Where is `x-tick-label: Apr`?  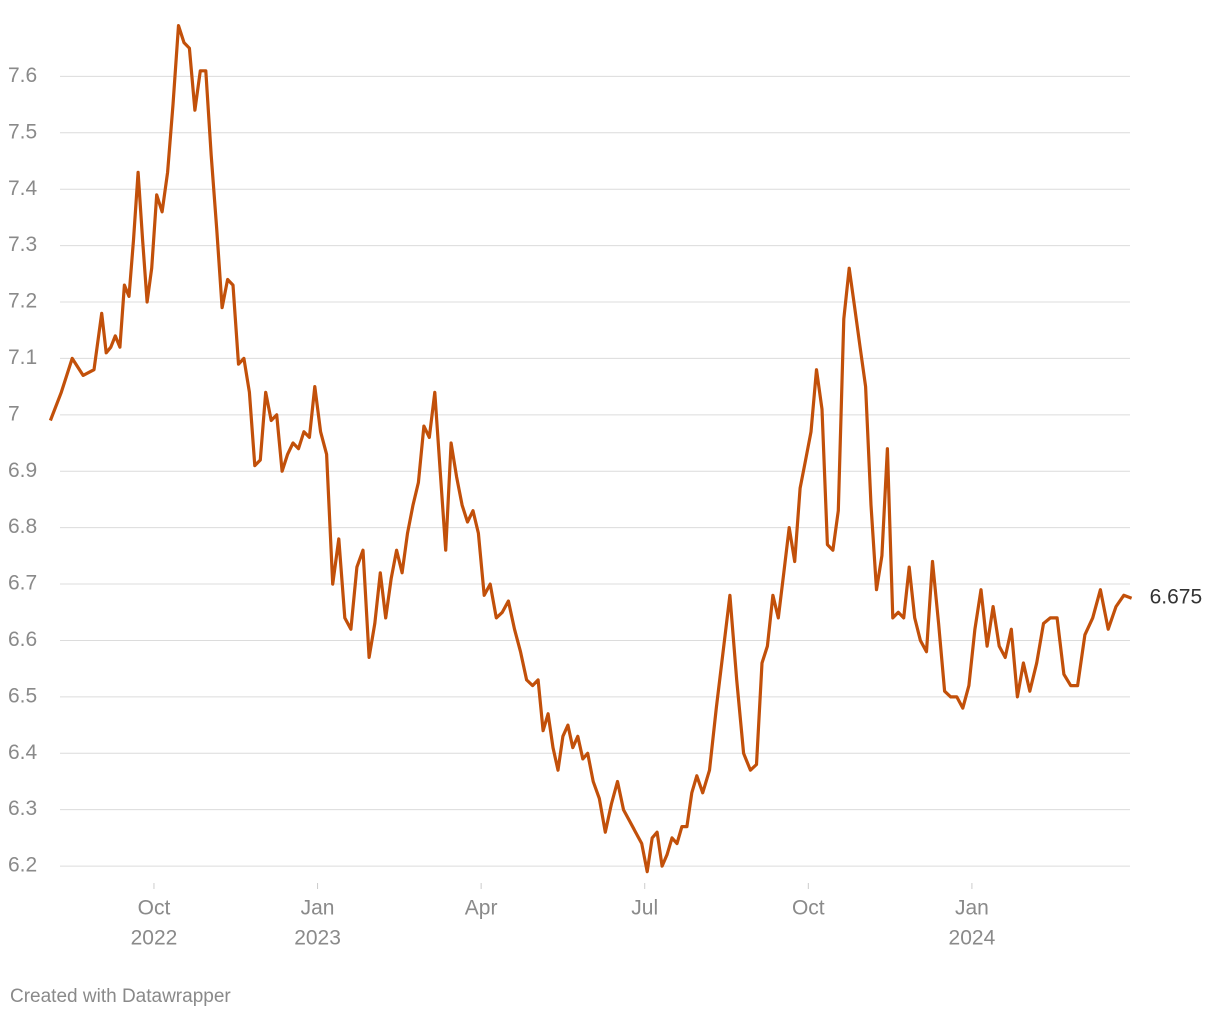 x-tick-label: Apr is located at coordinates (481, 908).